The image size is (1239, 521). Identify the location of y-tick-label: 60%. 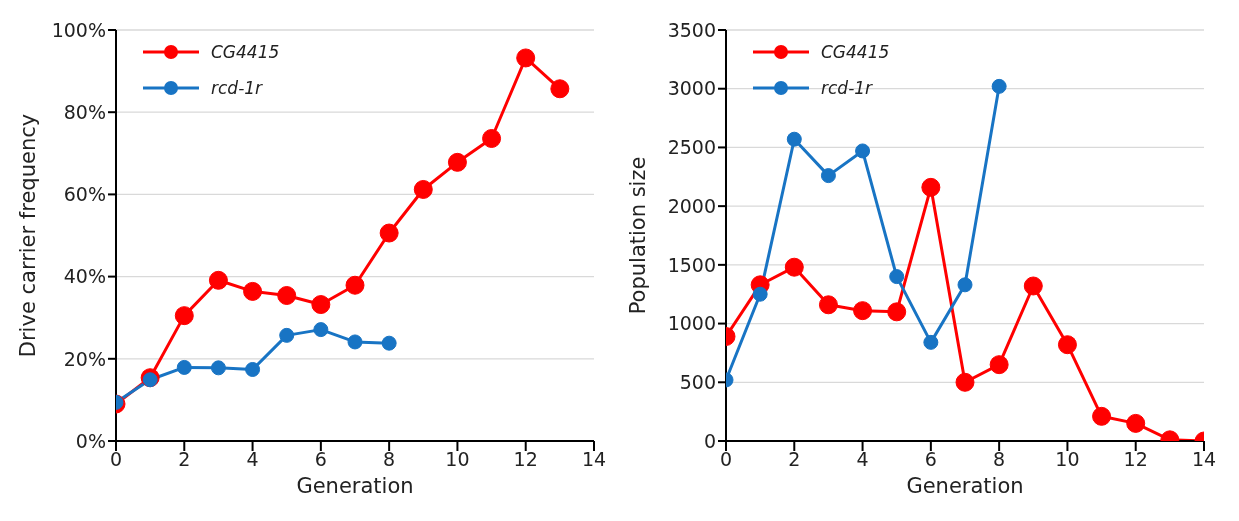
(84, 194).